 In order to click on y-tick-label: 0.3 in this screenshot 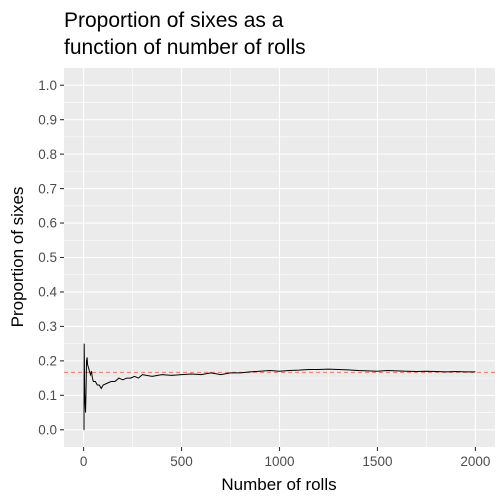, I will do `click(47, 326)`.